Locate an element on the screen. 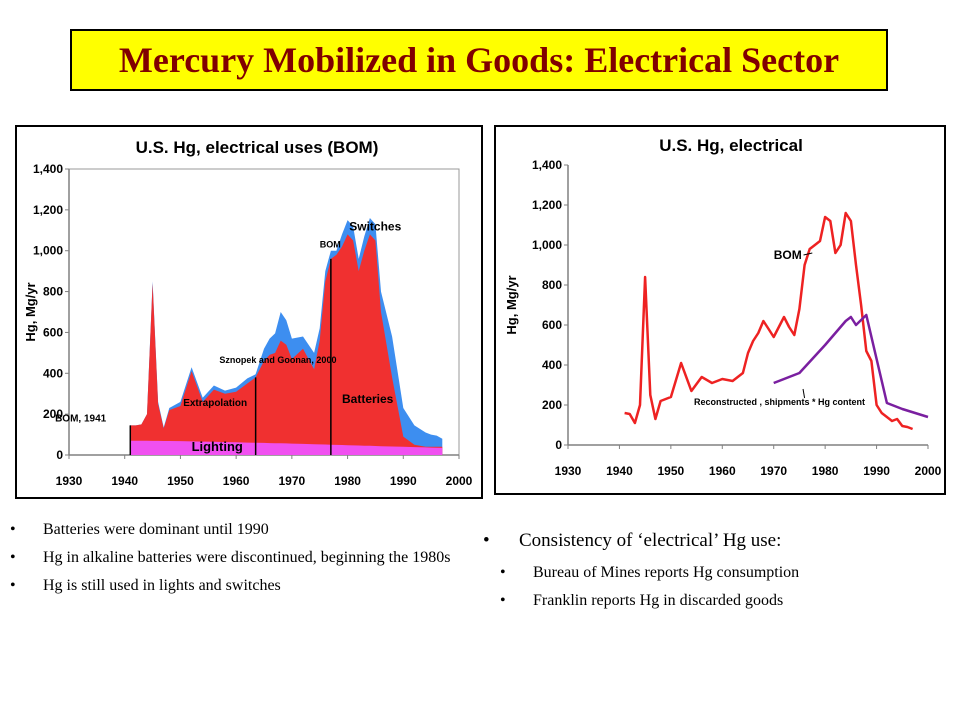 The height and width of the screenshot is (720, 960). annotation-bom-1941: BOM, 1941 is located at coordinates (81, 418).